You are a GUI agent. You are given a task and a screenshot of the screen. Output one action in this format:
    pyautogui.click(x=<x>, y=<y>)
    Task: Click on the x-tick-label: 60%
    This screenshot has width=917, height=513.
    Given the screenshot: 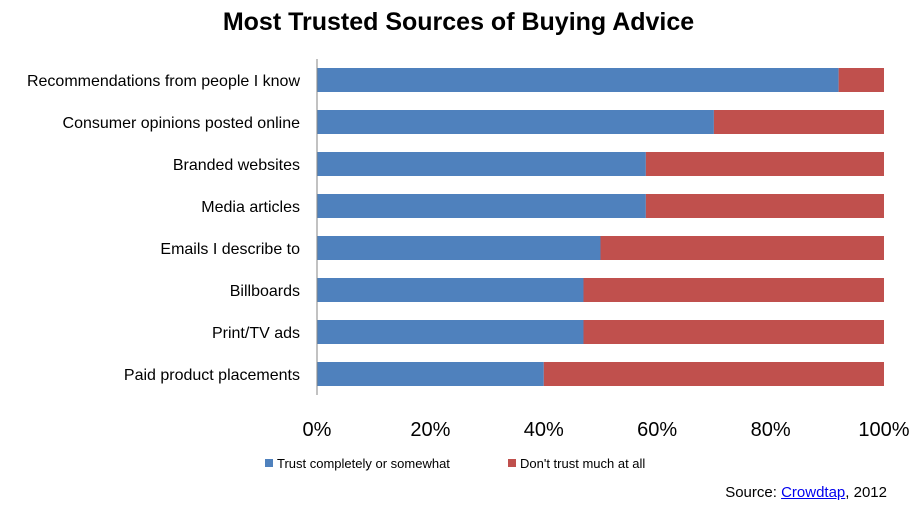 What is the action you would take?
    pyautogui.click(x=657, y=430)
    